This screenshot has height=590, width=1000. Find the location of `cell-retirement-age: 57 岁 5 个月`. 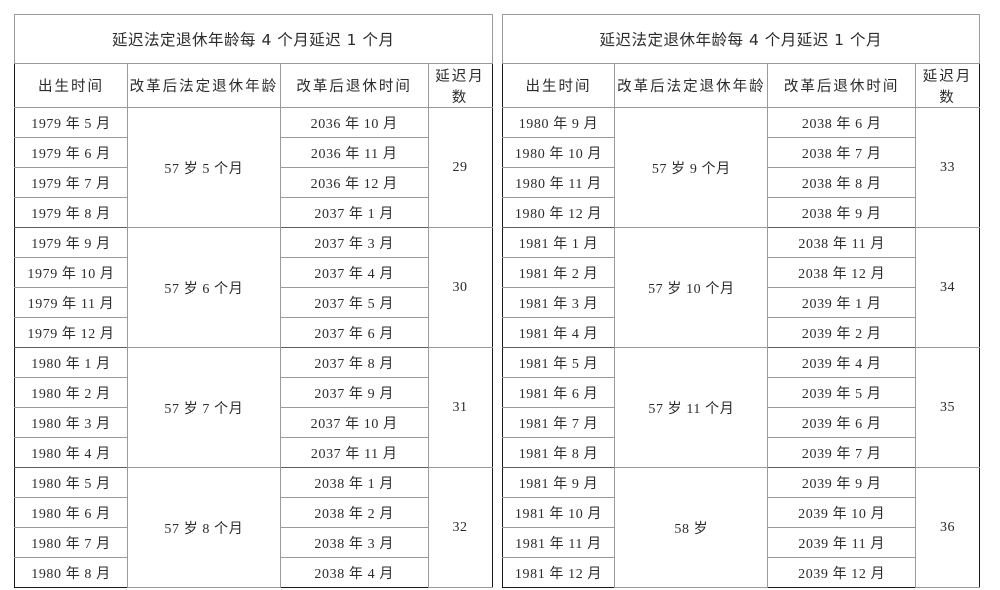

cell-retirement-age: 57 岁 5 个月 is located at coordinates (203, 167).